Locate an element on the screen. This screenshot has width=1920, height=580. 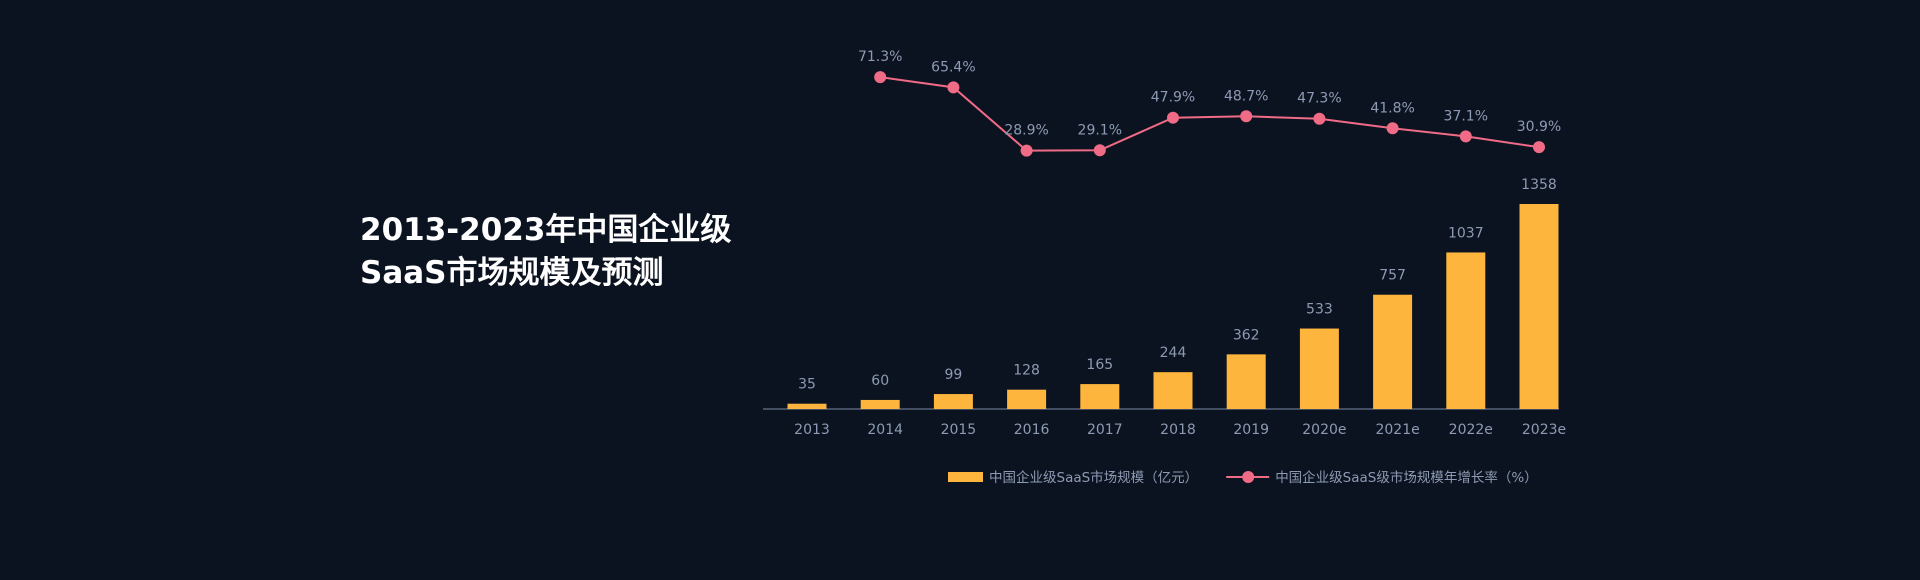
data-label: 1037 is located at coordinates (1466, 233).